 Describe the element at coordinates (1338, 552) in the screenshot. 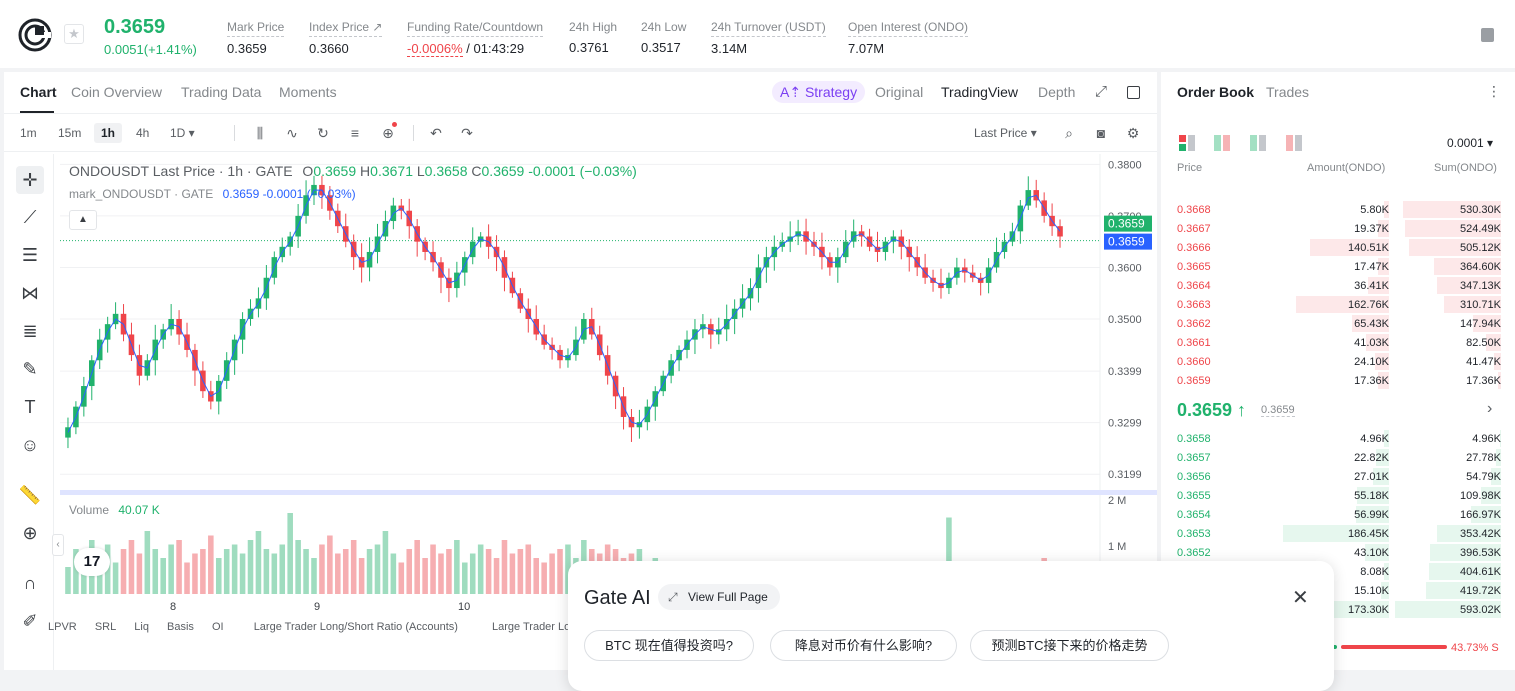

I see `bid-row: 0.3652 43.10K 396.53K` at that location.